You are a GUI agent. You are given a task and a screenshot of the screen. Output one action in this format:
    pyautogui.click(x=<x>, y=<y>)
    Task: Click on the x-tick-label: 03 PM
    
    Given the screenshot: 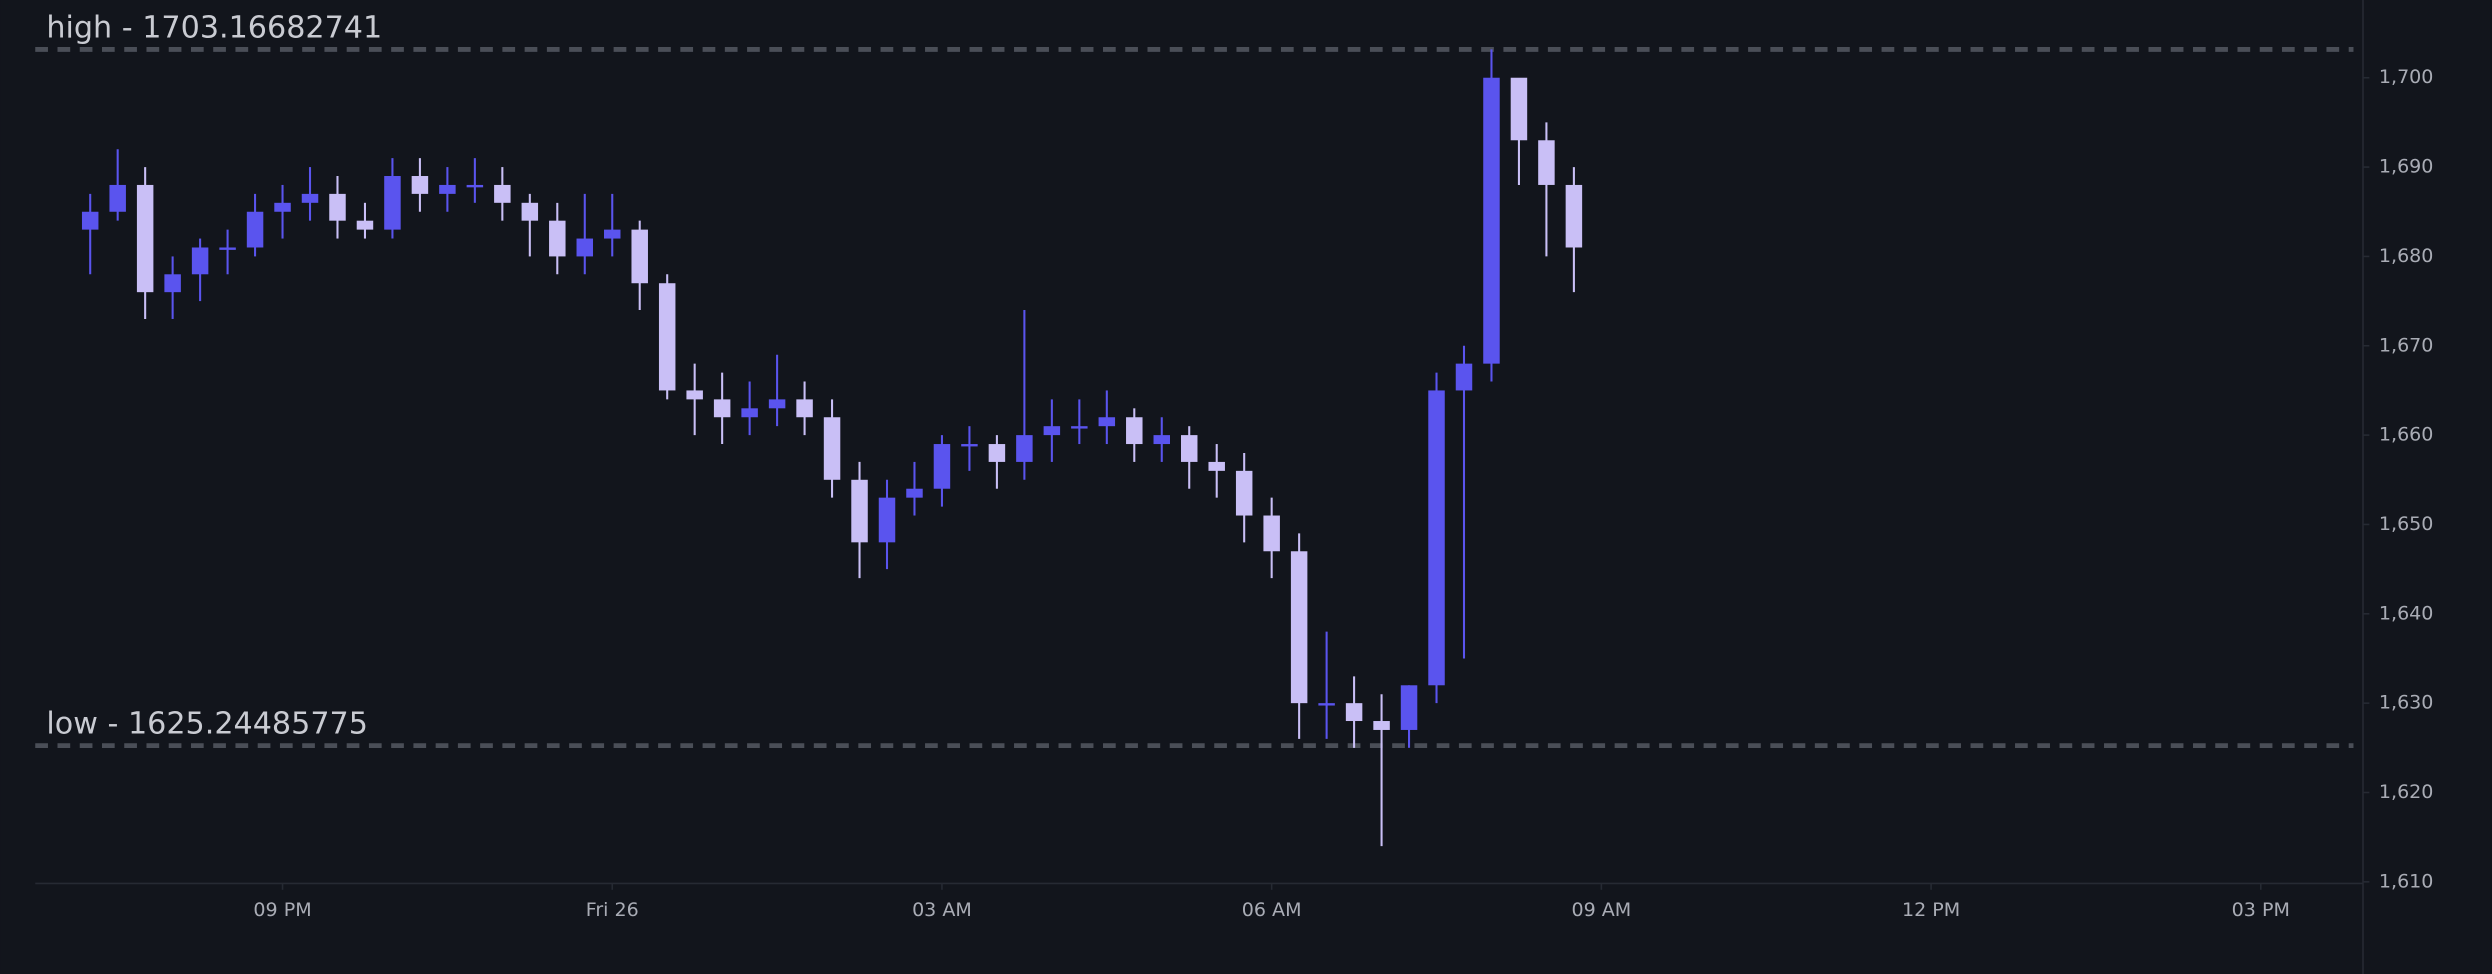 What is the action you would take?
    pyautogui.click(x=2261, y=910)
    